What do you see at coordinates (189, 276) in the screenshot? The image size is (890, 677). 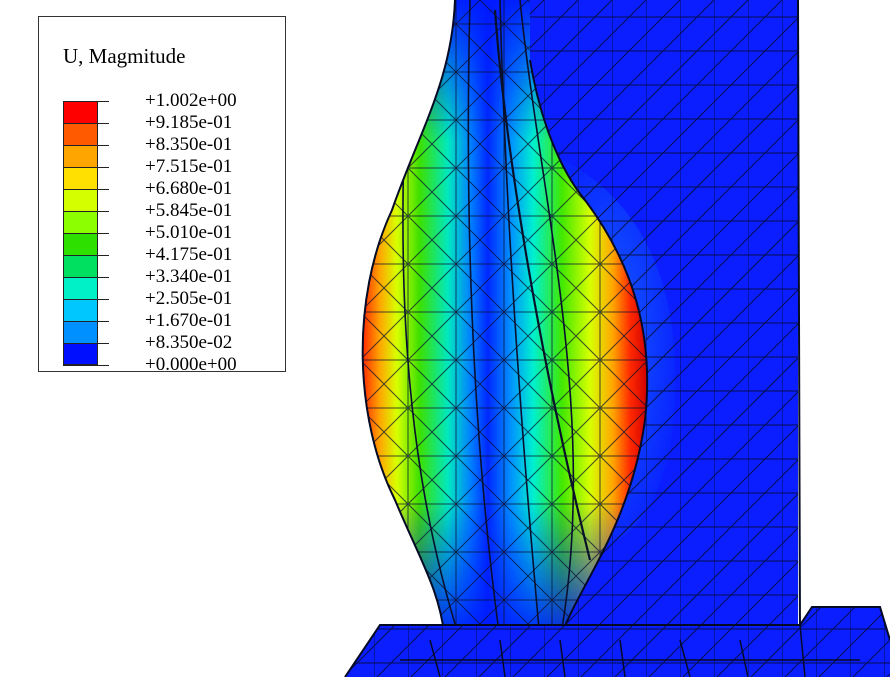 I see `legend-value-label: +3.340e-01` at bounding box center [189, 276].